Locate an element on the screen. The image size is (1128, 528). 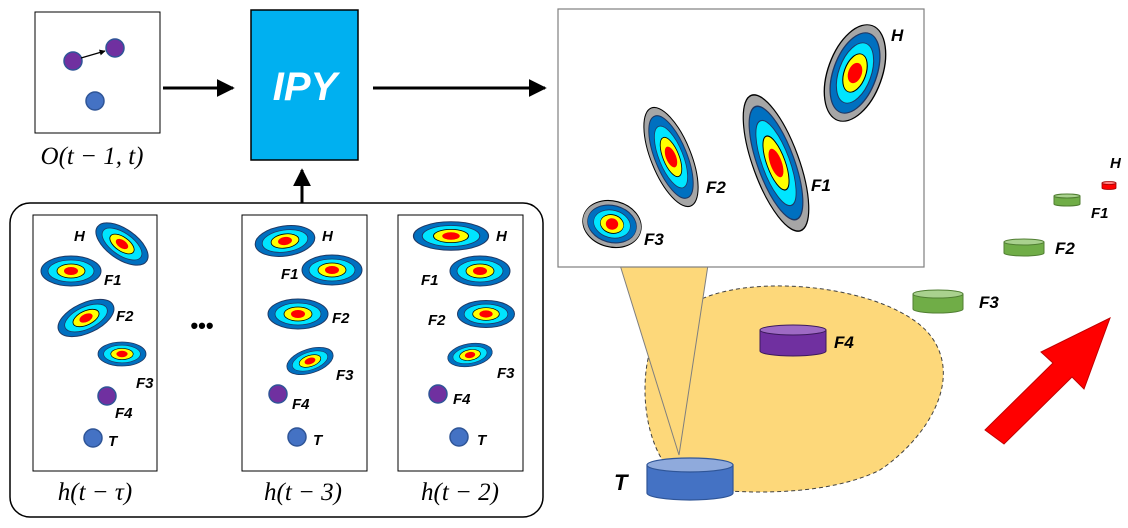
h-cylinder is located at coordinates (1109, 185).